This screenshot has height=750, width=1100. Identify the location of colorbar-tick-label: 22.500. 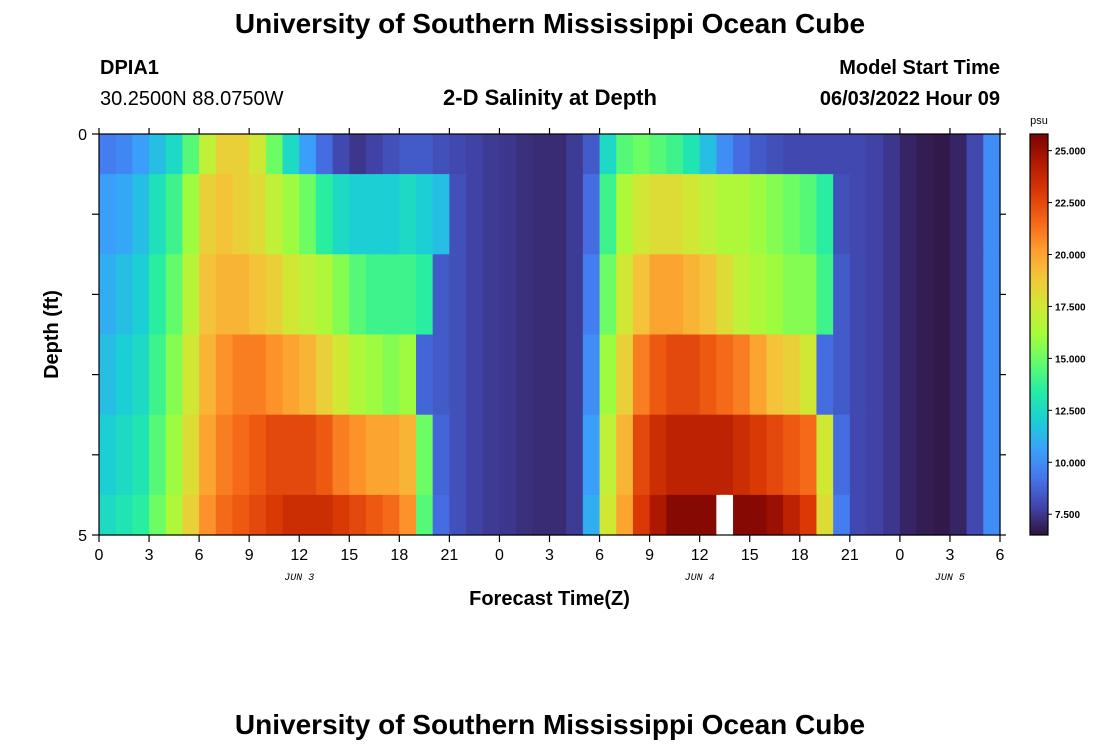
(1070, 204).